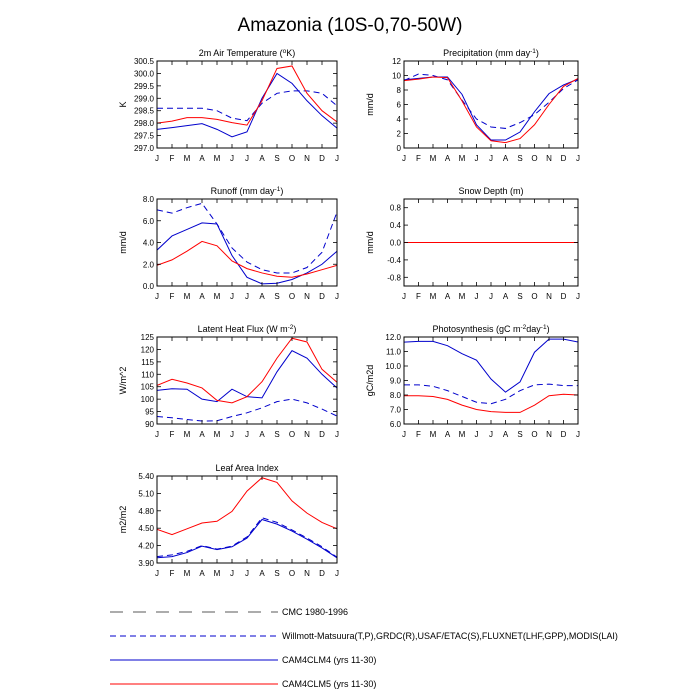 The height and width of the screenshot is (700, 700). I want to click on legend-item: CAM4CLM5 (yrs 11-30), so click(243, 684).